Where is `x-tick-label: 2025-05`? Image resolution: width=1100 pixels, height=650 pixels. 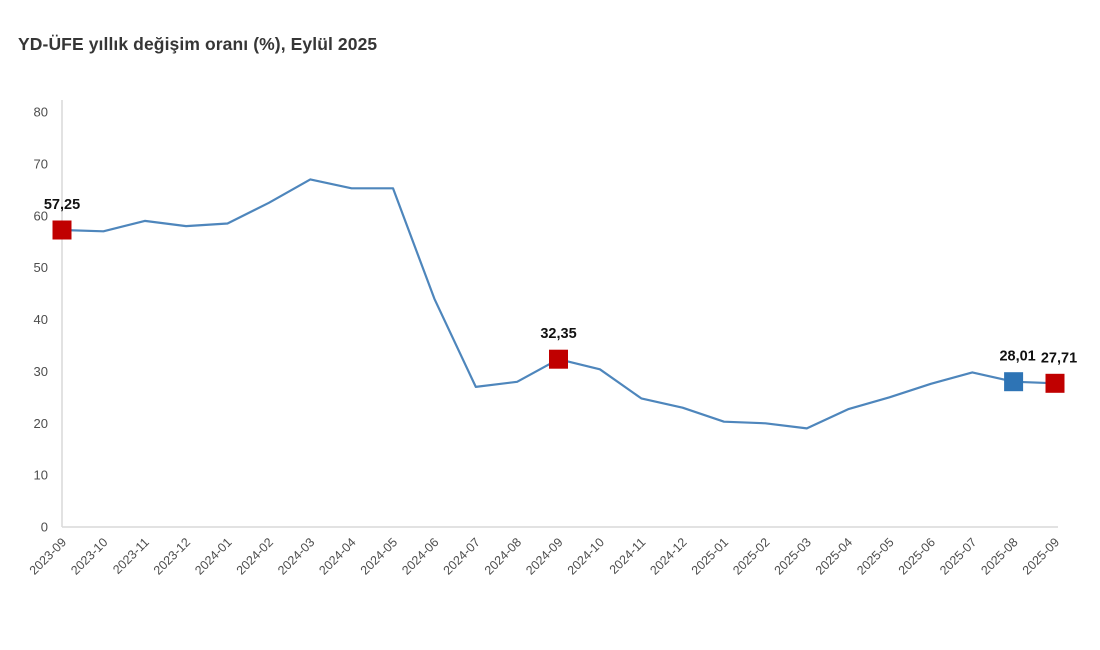 x-tick-label: 2025-05 is located at coordinates (875, 556).